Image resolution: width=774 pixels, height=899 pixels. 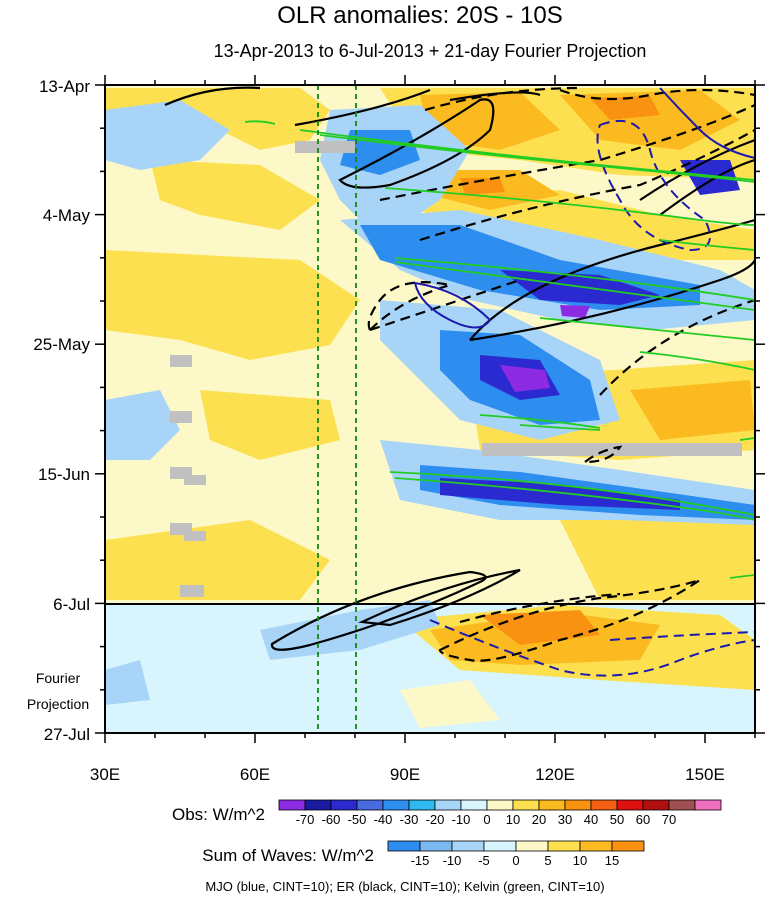 I want to click on x-axis: 30E 60E 90E 120E 150E, so click(x=407, y=774).